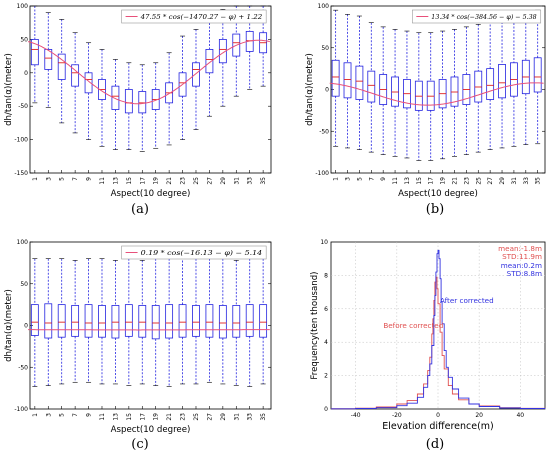  I want to click on y-tick-label: 8, so click(326, 275).